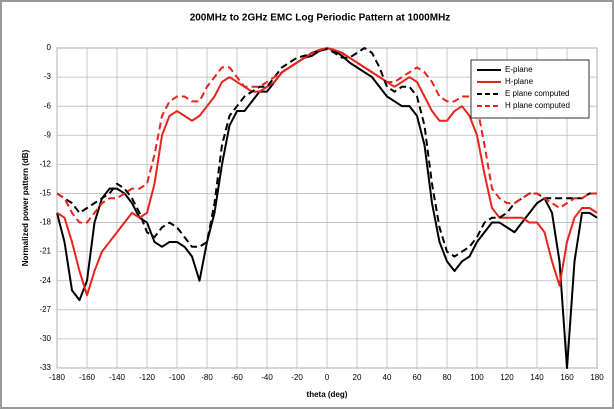  I want to click on x-tick-label: 120, so click(507, 377).